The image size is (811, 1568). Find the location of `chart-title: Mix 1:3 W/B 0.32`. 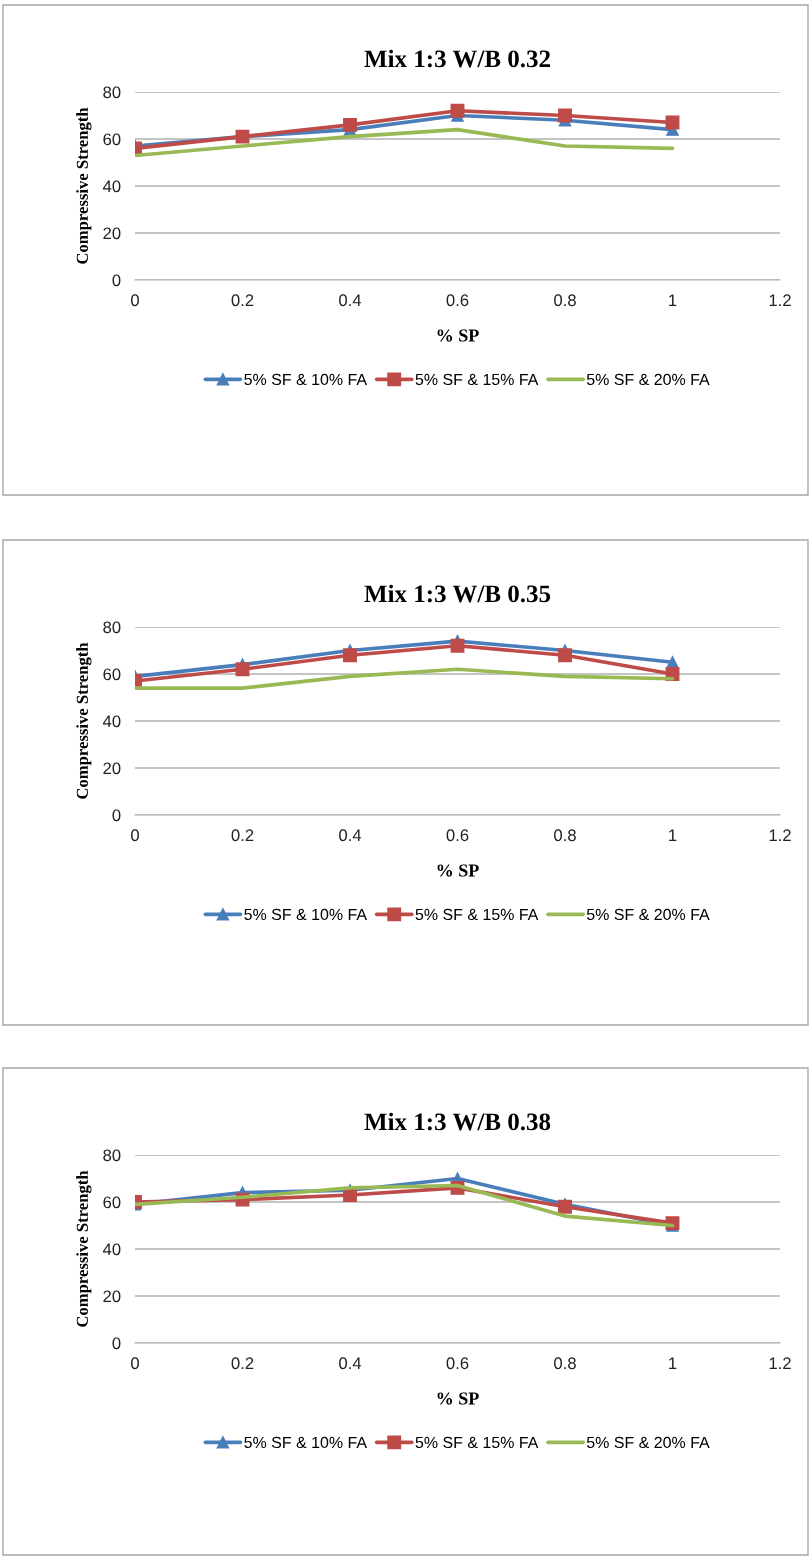

chart-title: Mix 1:3 W/B 0.32 is located at coordinates (457, 58).